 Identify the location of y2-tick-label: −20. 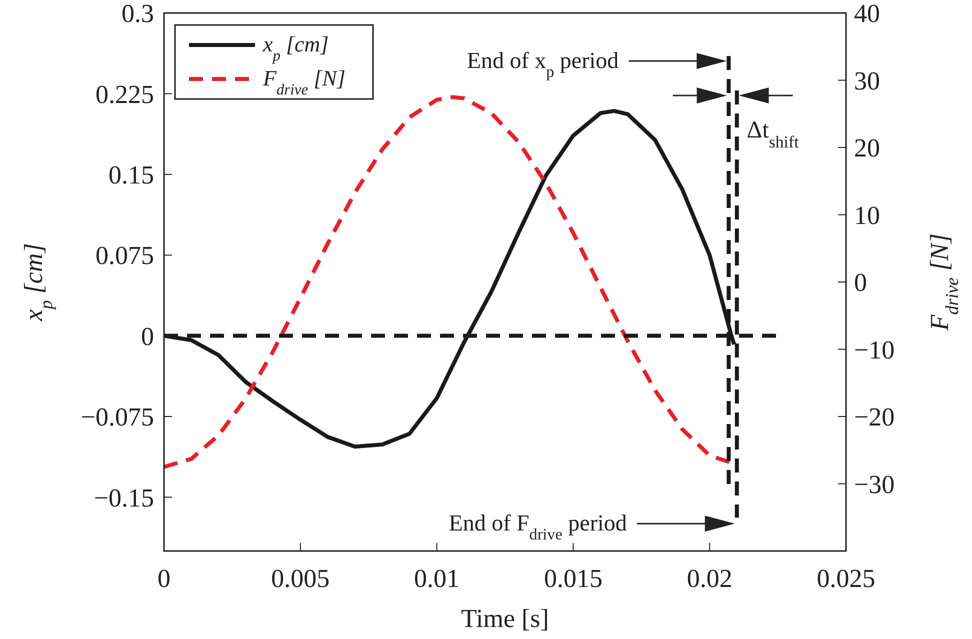
(874, 417).